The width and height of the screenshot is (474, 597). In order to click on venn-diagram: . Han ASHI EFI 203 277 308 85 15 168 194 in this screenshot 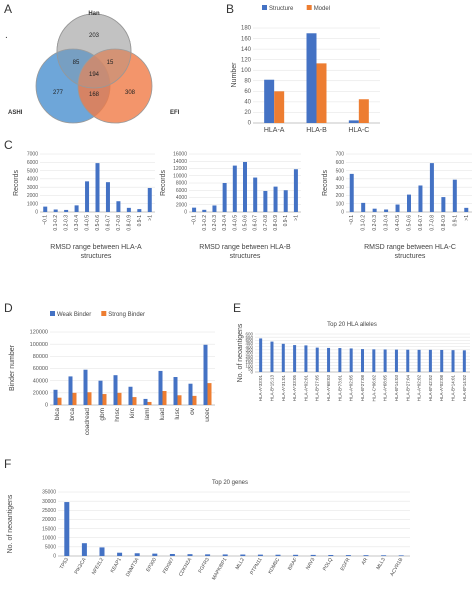, I will do `click(92, 67)`.